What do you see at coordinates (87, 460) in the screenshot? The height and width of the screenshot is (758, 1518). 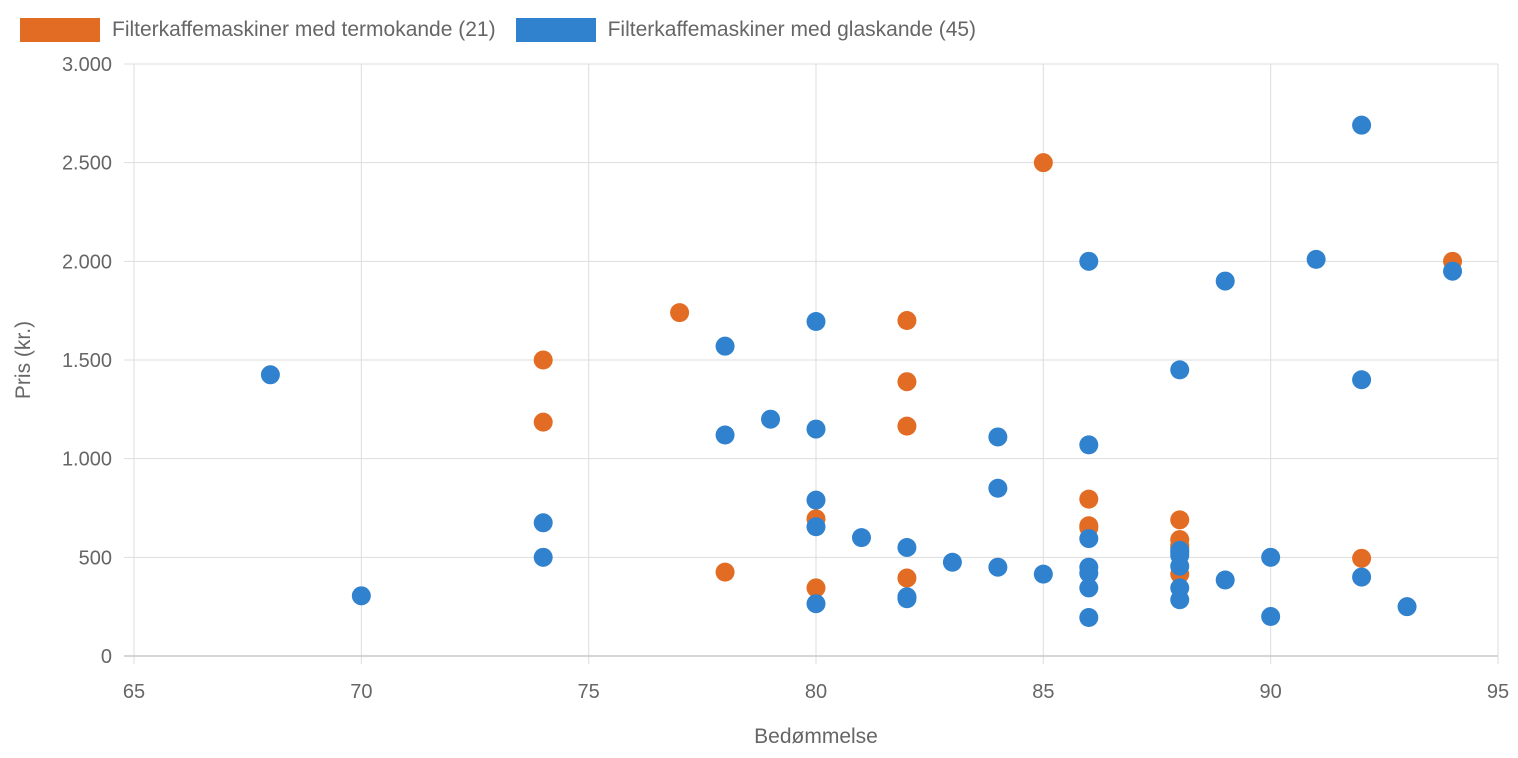 I see `y-tick-label: 1.000` at bounding box center [87, 460].